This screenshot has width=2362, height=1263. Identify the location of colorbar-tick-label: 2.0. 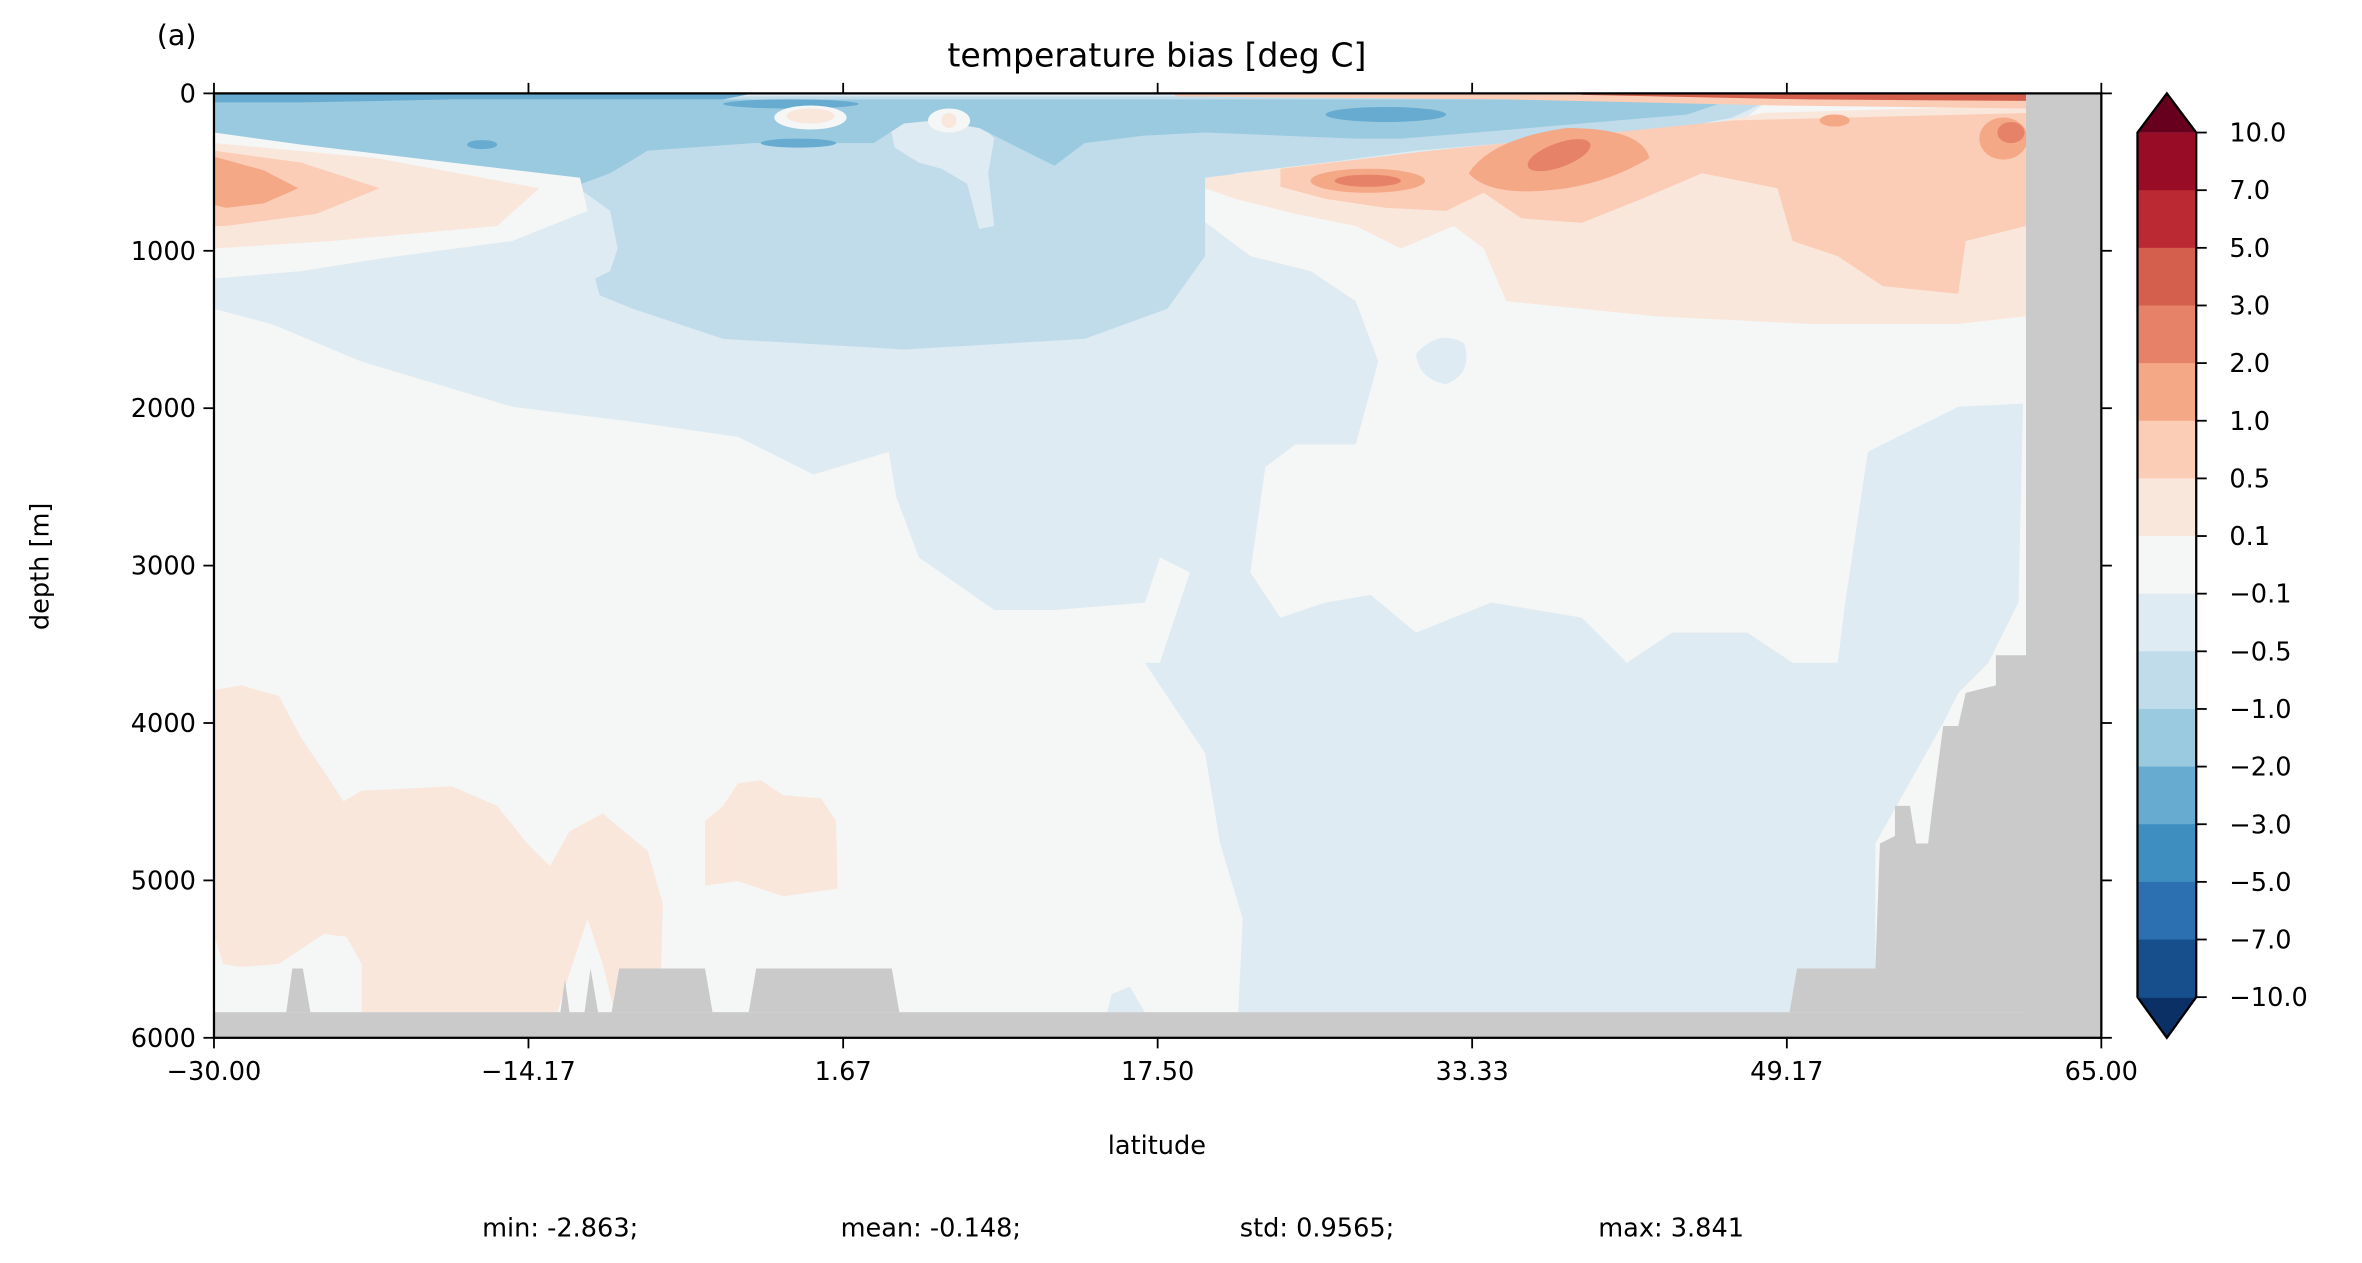
(2249, 364).